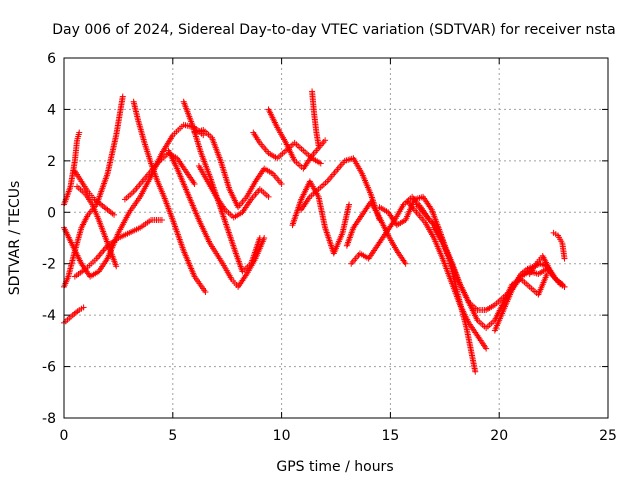 The image size is (640, 480). Describe the element at coordinates (390, 436) in the screenshot. I see `x-tick-label: 15` at that location.